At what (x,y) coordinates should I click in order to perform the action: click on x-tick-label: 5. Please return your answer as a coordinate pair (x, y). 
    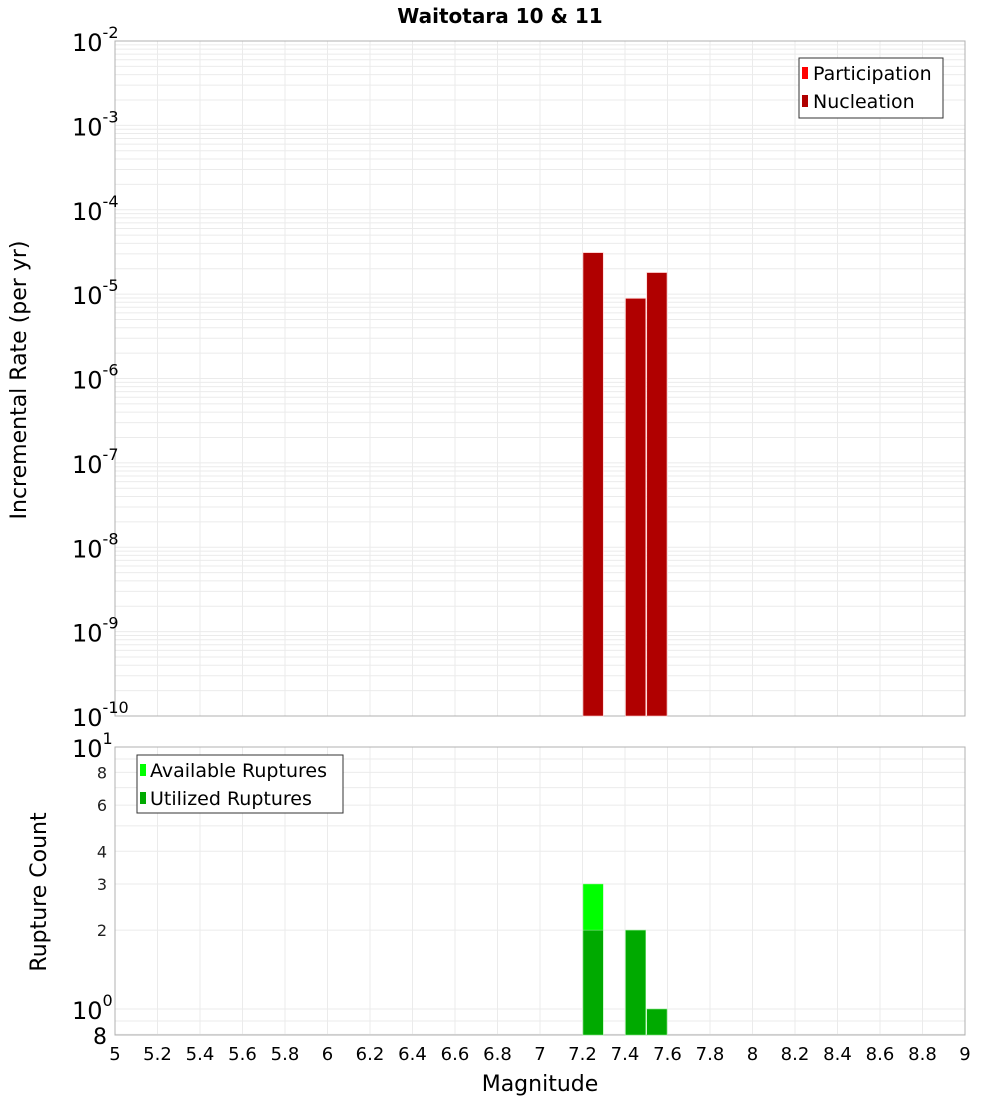
    Looking at the image, I should click on (114, 1054).